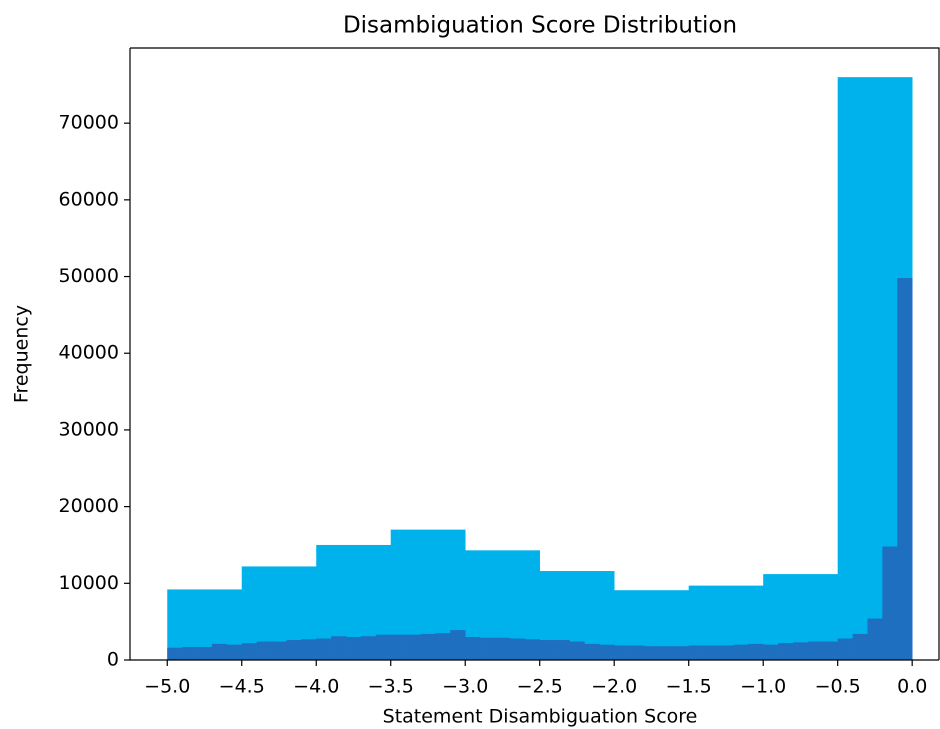  What do you see at coordinates (316, 687) in the screenshot?
I see `x-tick-label: −4.0` at bounding box center [316, 687].